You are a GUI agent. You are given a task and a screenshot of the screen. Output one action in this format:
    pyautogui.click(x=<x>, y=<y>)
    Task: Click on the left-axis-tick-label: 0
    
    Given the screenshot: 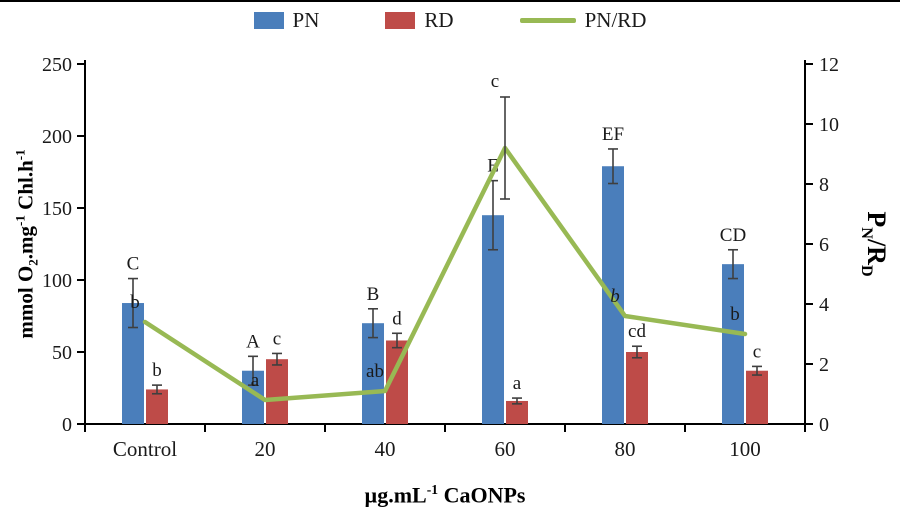 What is the action you would take?
    pyautogui.click(x=67, y=425)
    